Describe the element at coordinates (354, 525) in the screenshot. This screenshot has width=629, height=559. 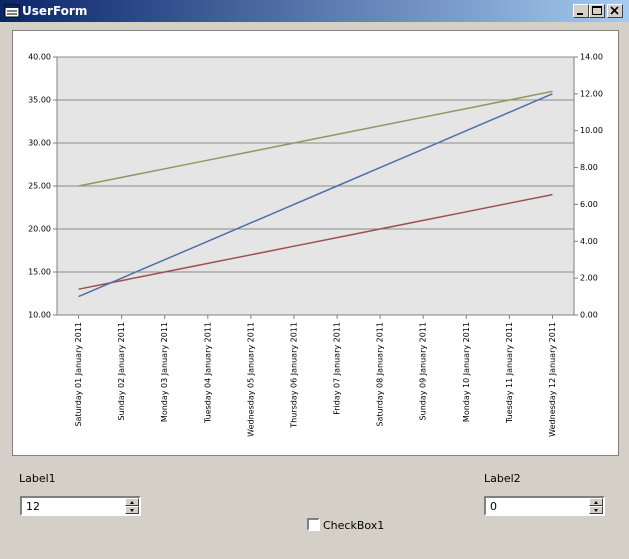
I see `checkbox-label: CheckBox1` at that location.